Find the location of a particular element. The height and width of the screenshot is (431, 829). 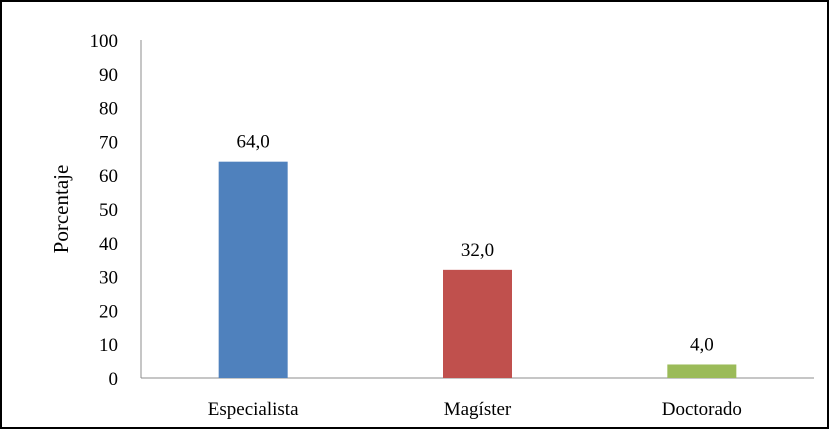

bar-magíster is located at coordinates (477, 323).